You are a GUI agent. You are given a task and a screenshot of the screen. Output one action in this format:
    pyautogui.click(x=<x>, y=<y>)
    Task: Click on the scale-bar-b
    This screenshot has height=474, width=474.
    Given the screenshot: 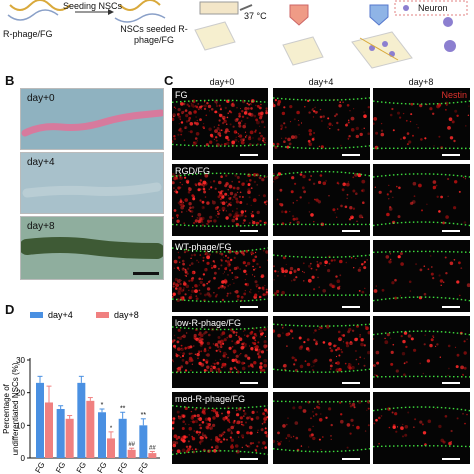 What is the action you would take?
    pyautogui.click(x=146, y=273)
    